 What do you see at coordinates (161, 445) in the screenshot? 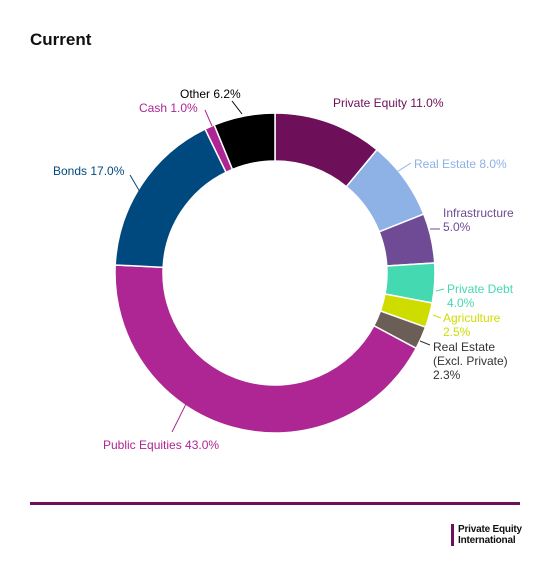
I see `label-public-equities: Public Equities 43.0%` at bounding box center [161, 445].